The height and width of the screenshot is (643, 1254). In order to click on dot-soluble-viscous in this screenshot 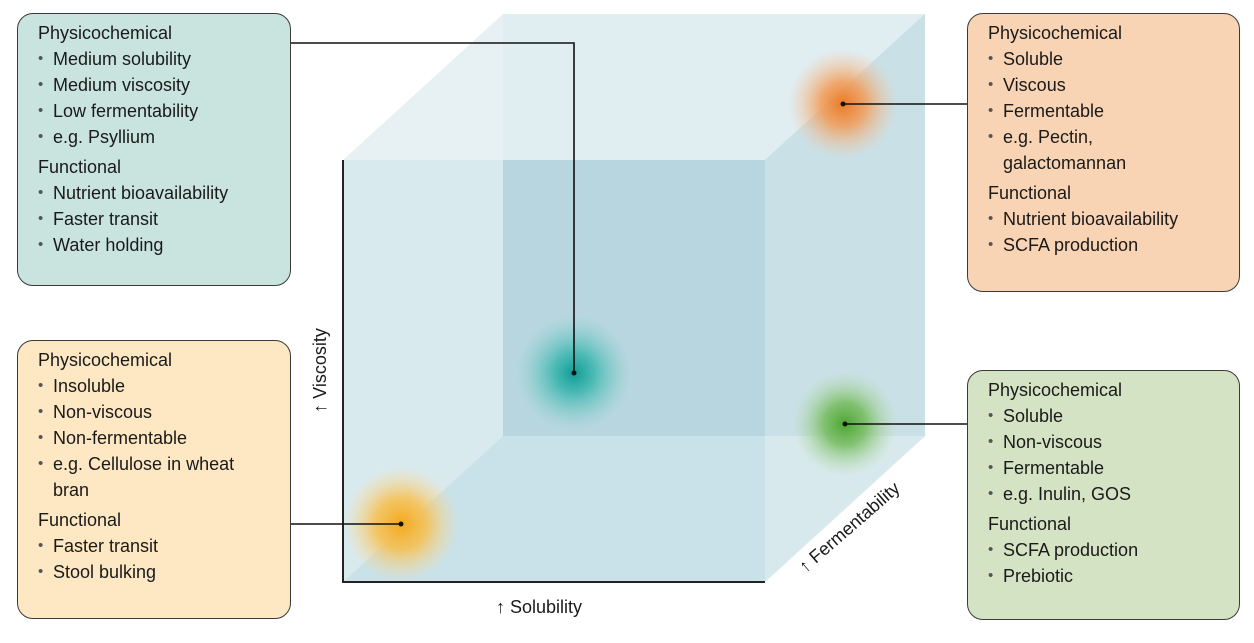, I will do `click(843, 104)`.